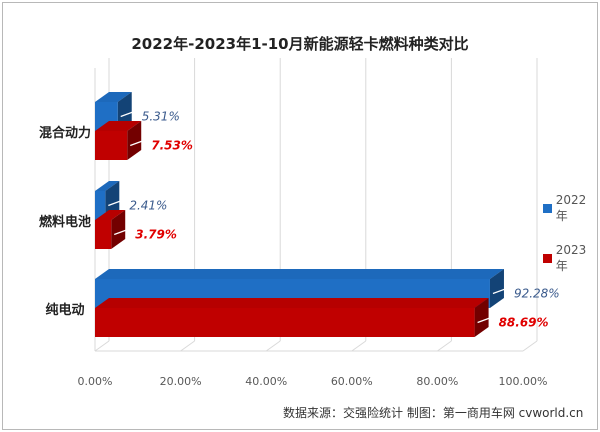 The width and height of the screenshot is (600, 432). Describe the element at coordinates (524, 323) in the screenshot. I see `data-label-1-2: 88.69%` at that location.